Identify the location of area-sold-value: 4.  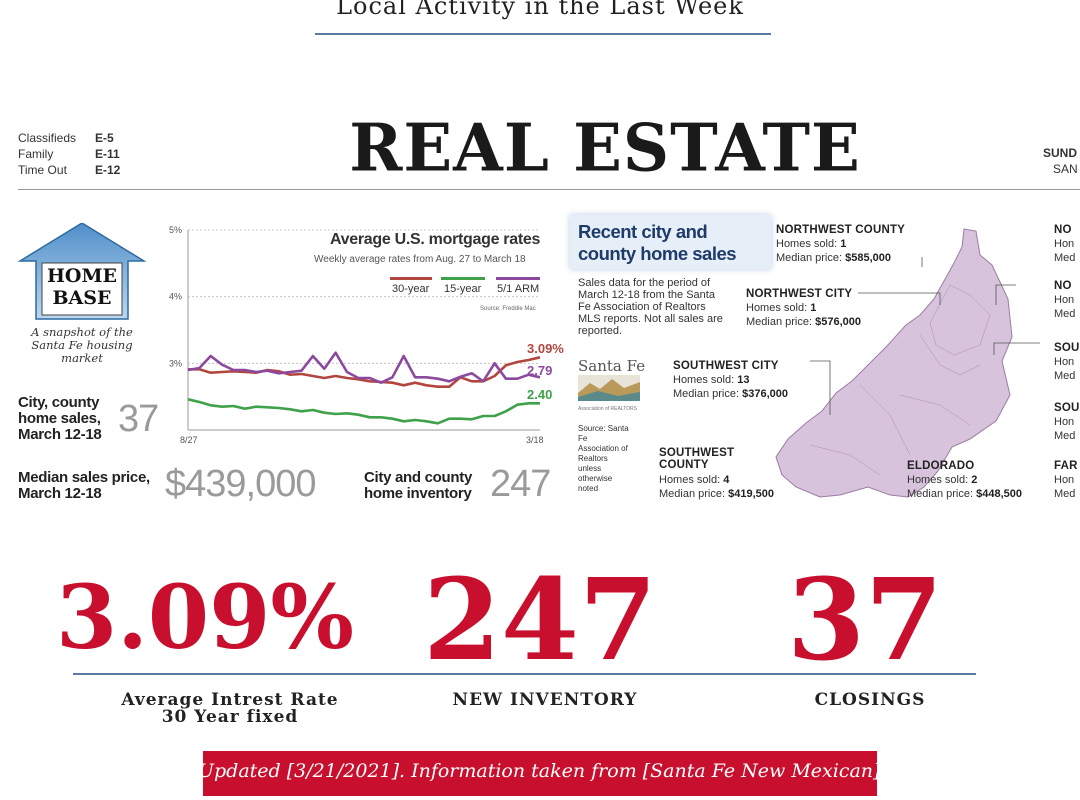
(726, 480).